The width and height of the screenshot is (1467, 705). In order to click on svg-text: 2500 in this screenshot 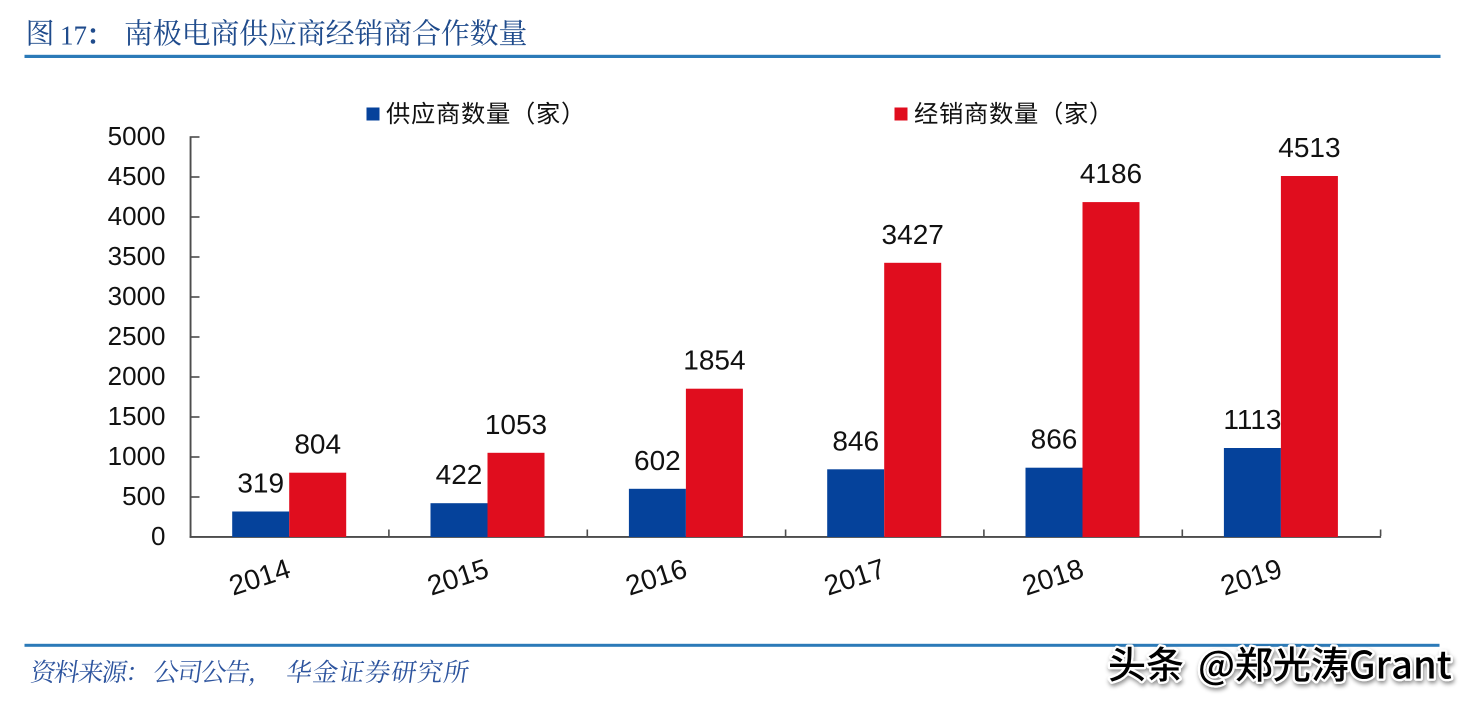, I will do `click(137, 336)`.